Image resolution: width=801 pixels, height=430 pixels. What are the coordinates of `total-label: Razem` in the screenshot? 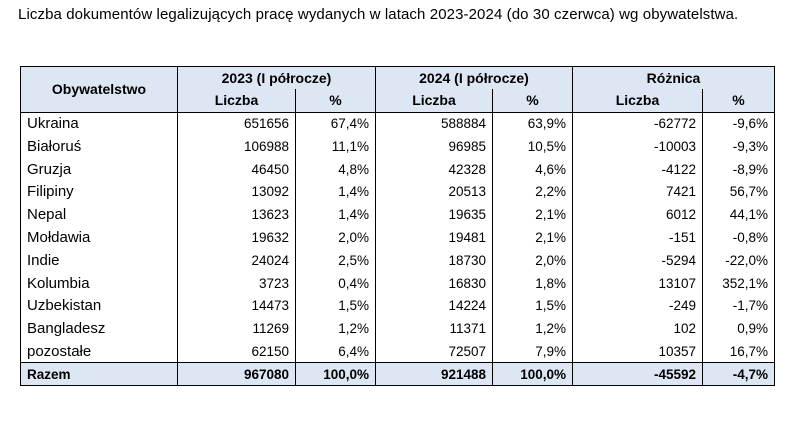 It's located at (99, 374).